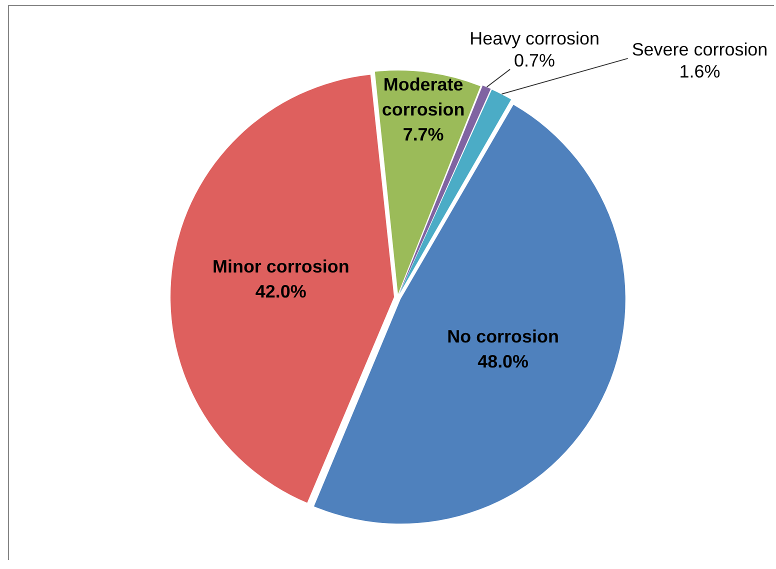  Describe the element at coordinates (503, 361) in the screenshot. I see `data-label: 48.0%` at that location.